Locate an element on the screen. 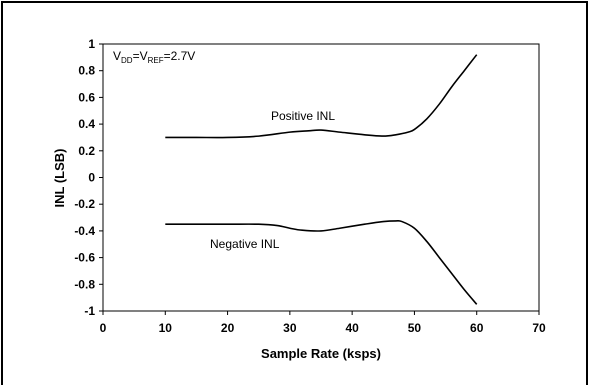  y-axis: 1 0.8 0.6 0.4 0.2 0 -0.2 -0.4 -0.6 -0.8 -1 is located at coordinates (88, 177).